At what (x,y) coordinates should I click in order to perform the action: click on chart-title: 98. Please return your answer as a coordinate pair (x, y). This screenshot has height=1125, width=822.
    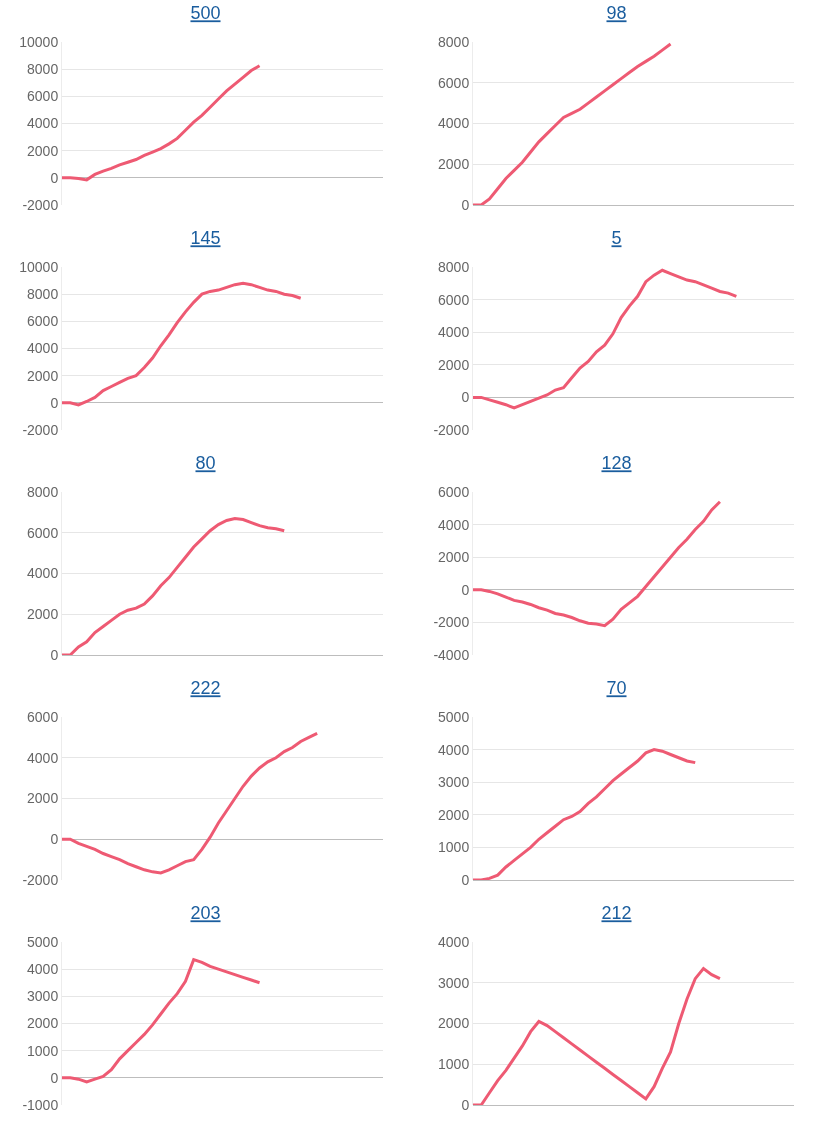
    Looking at the image, I should click on (616, 13).